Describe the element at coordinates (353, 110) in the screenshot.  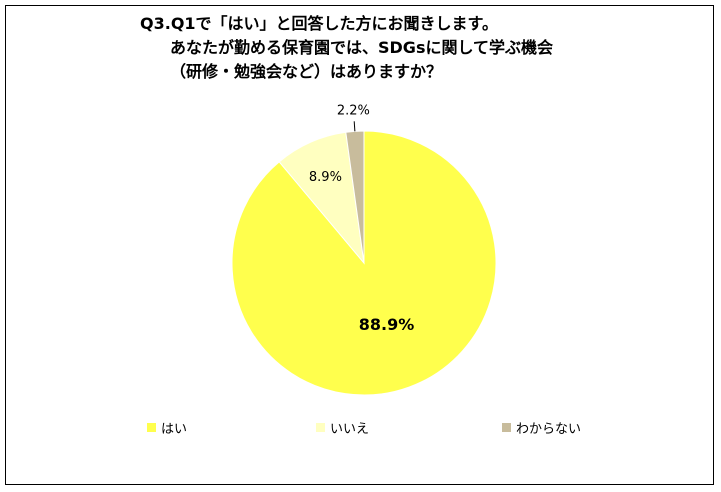
I see `data-label-wakaranai: 2.2%` at that location.